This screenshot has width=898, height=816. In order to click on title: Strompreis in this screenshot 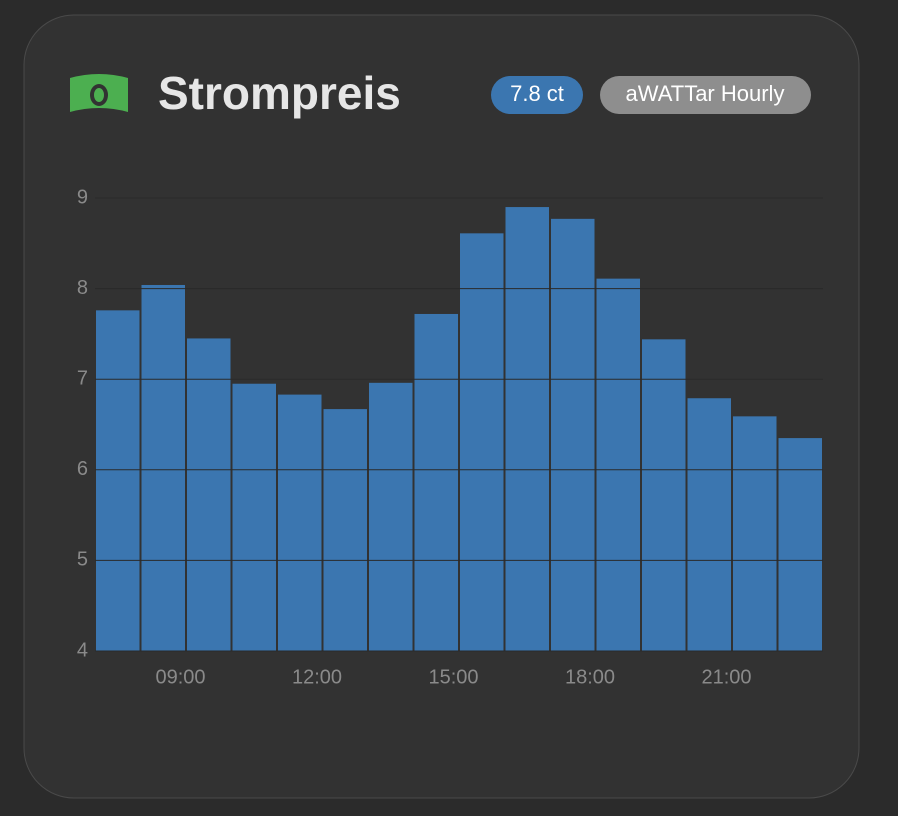, I will do `click(279, 93)`.